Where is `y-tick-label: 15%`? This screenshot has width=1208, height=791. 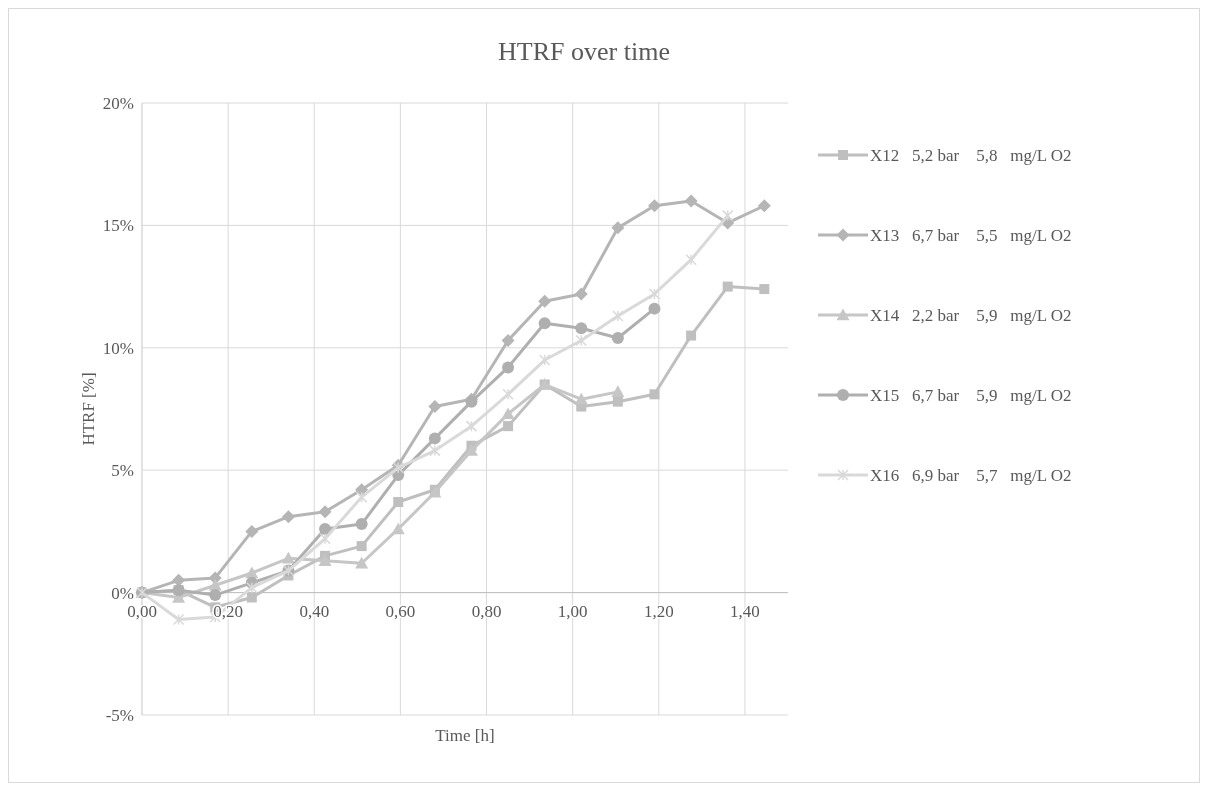 y-tick-label: 15% is located at coordinates (118, 226).